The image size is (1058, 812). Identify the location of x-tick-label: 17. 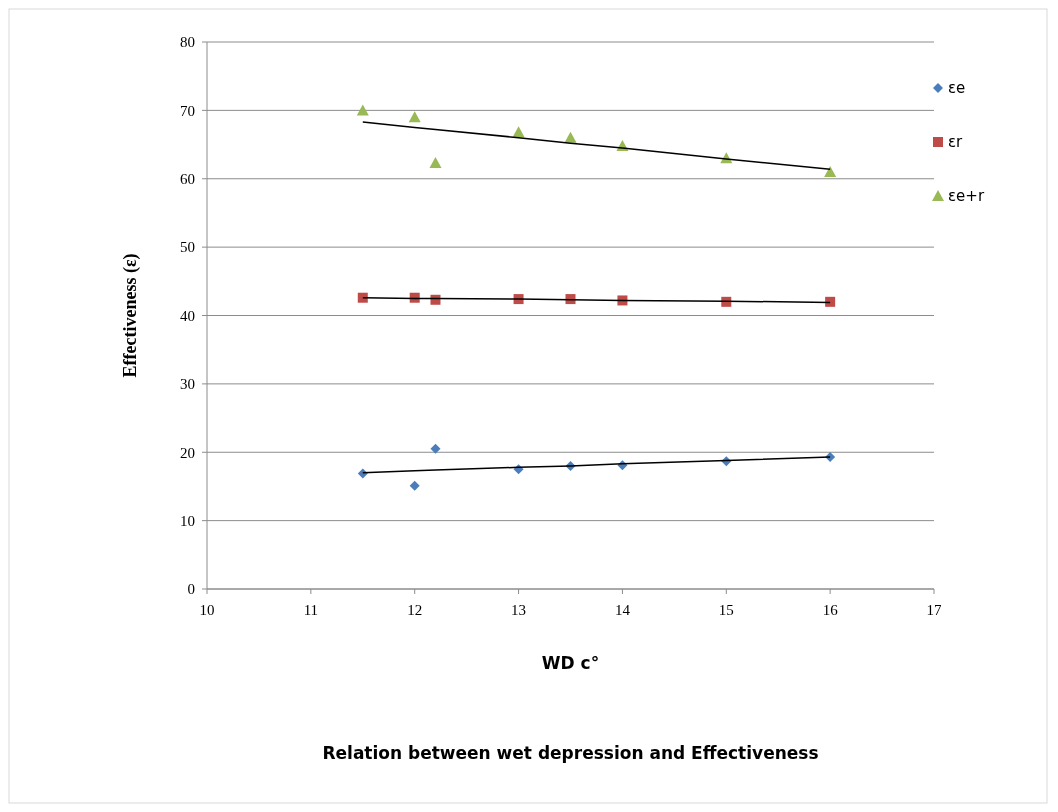
(934, 610).